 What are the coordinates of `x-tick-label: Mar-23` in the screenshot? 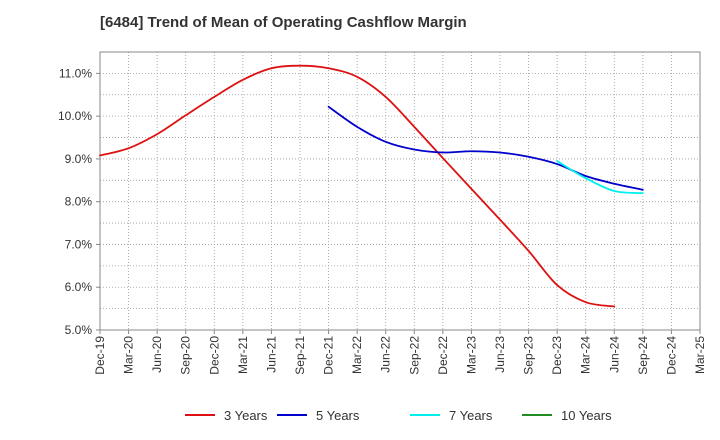 It's located at (471, 355).